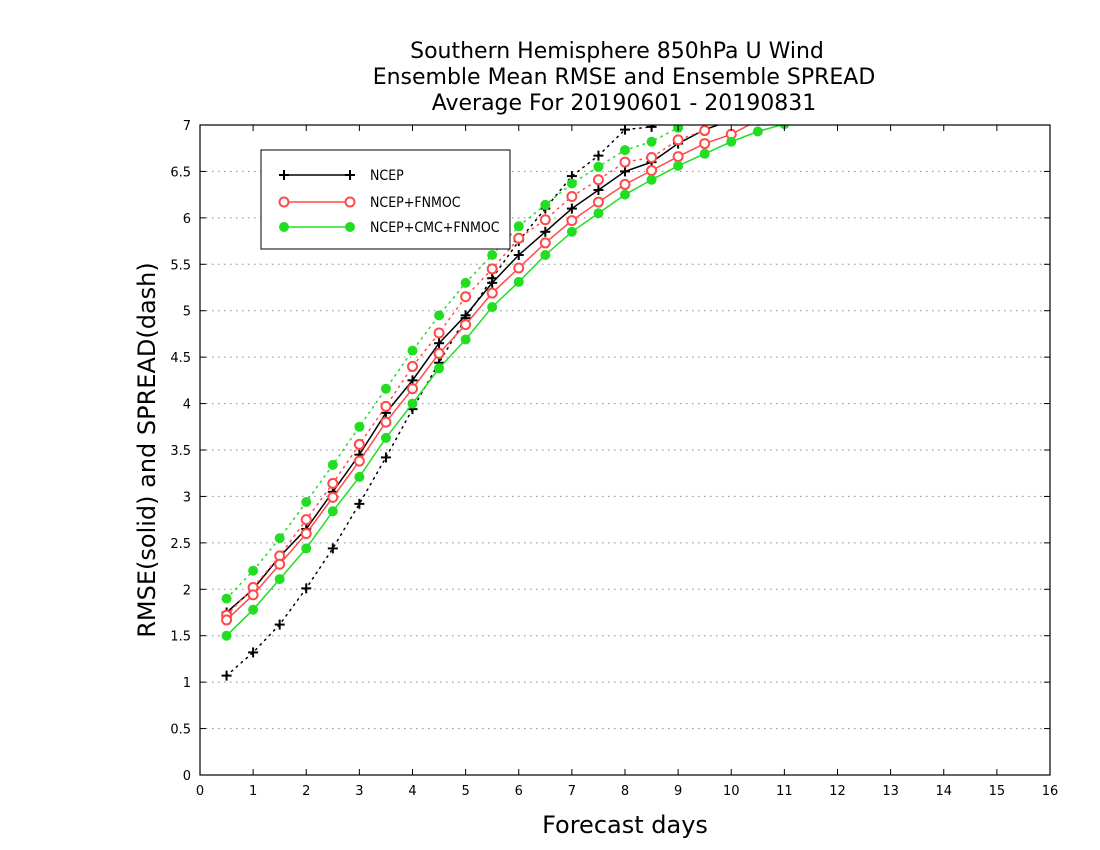 The width and height of the screenshot is (1100, 850). I want to click on legend-label-ncep-fnmoc: NCEP+FNMOC, so click(415, 203).